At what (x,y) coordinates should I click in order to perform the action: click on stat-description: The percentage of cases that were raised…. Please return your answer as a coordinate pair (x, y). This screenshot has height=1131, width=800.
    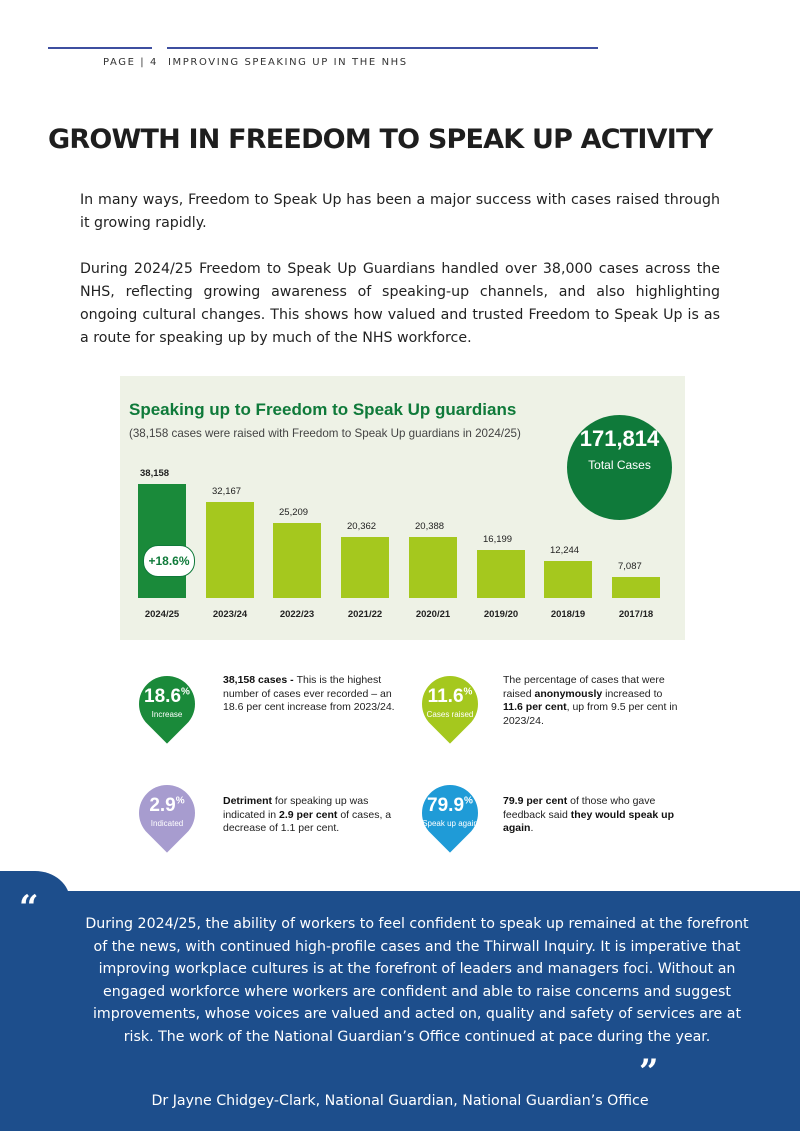
    Looking at the image, I should click on (590, 700).